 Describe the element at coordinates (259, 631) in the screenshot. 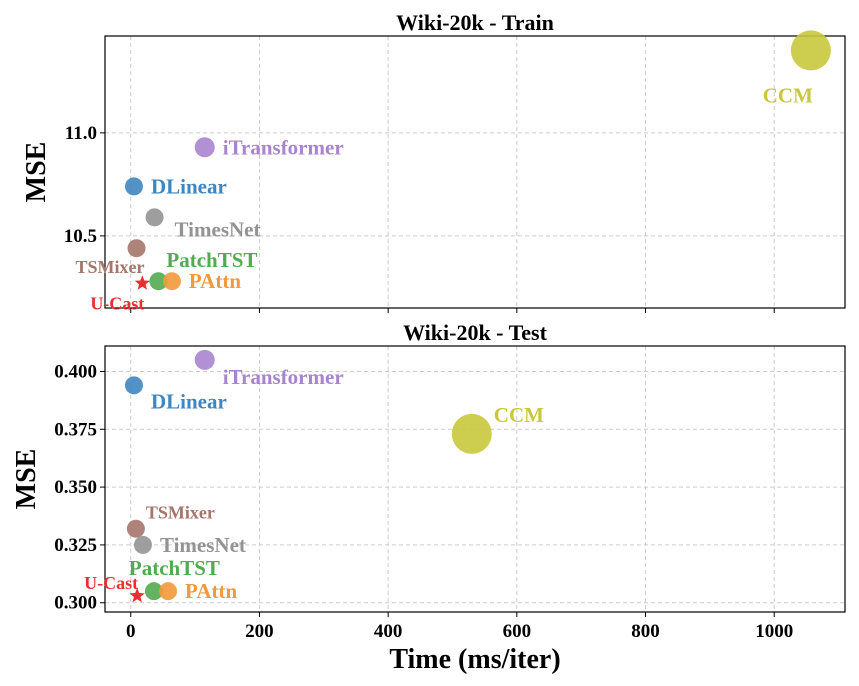

I see `x-tick-label: 200` at that location.